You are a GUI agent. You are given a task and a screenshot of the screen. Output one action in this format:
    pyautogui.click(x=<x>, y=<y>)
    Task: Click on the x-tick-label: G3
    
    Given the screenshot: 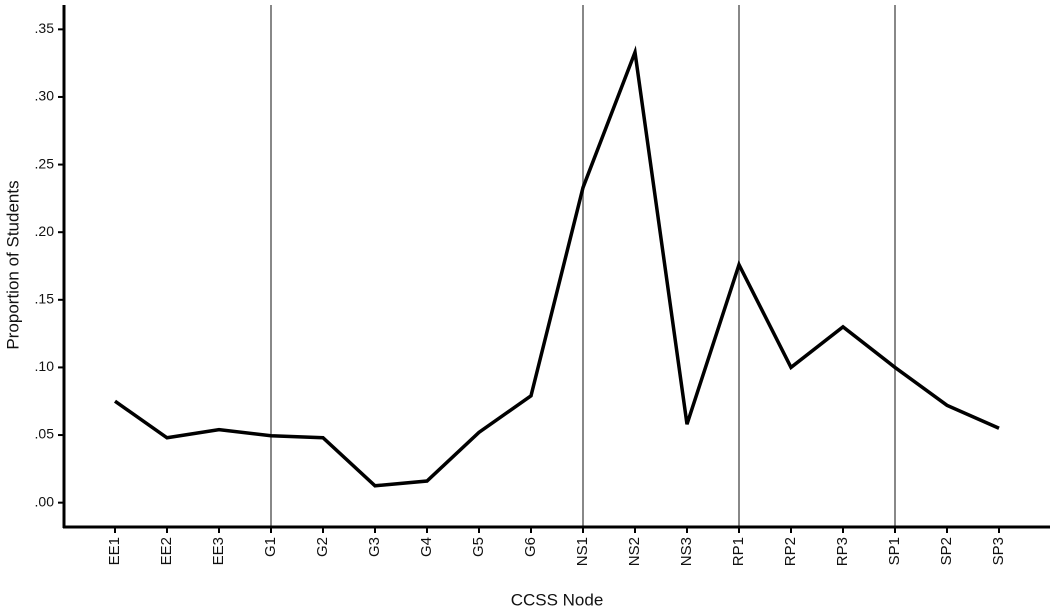 What is the action you would take?
    pyautogui.click(x=374, y=547)
    